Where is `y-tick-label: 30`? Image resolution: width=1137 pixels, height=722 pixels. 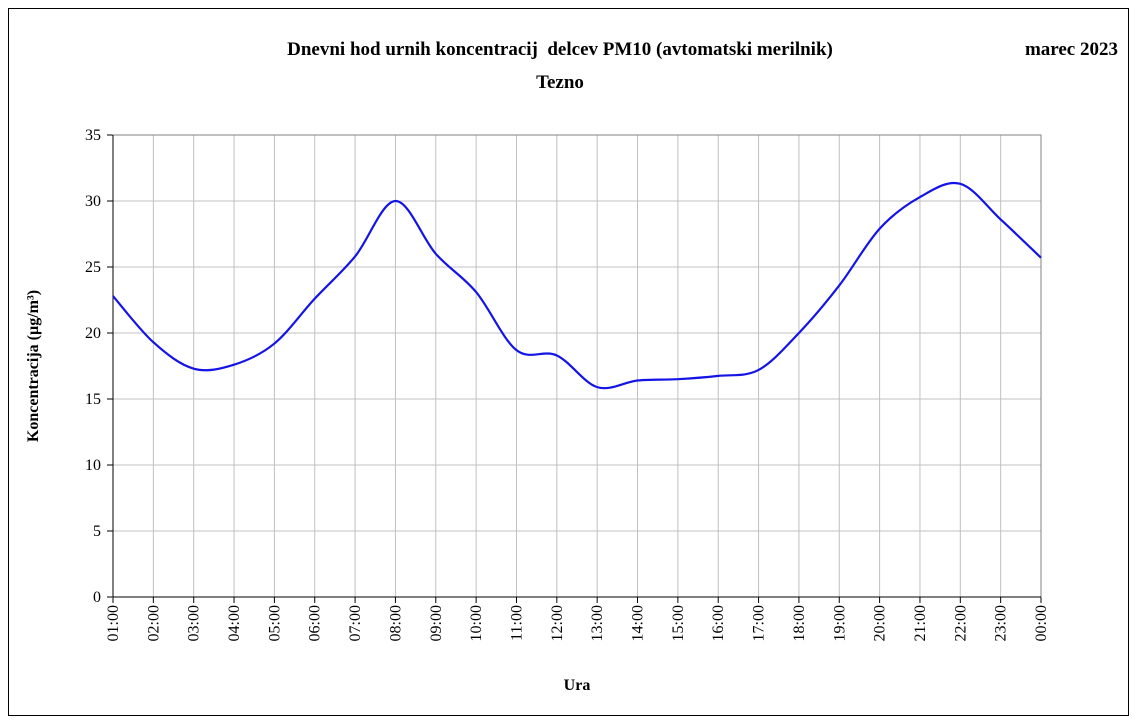
y-tick-label: 30 is located at coordinates (93, 201).